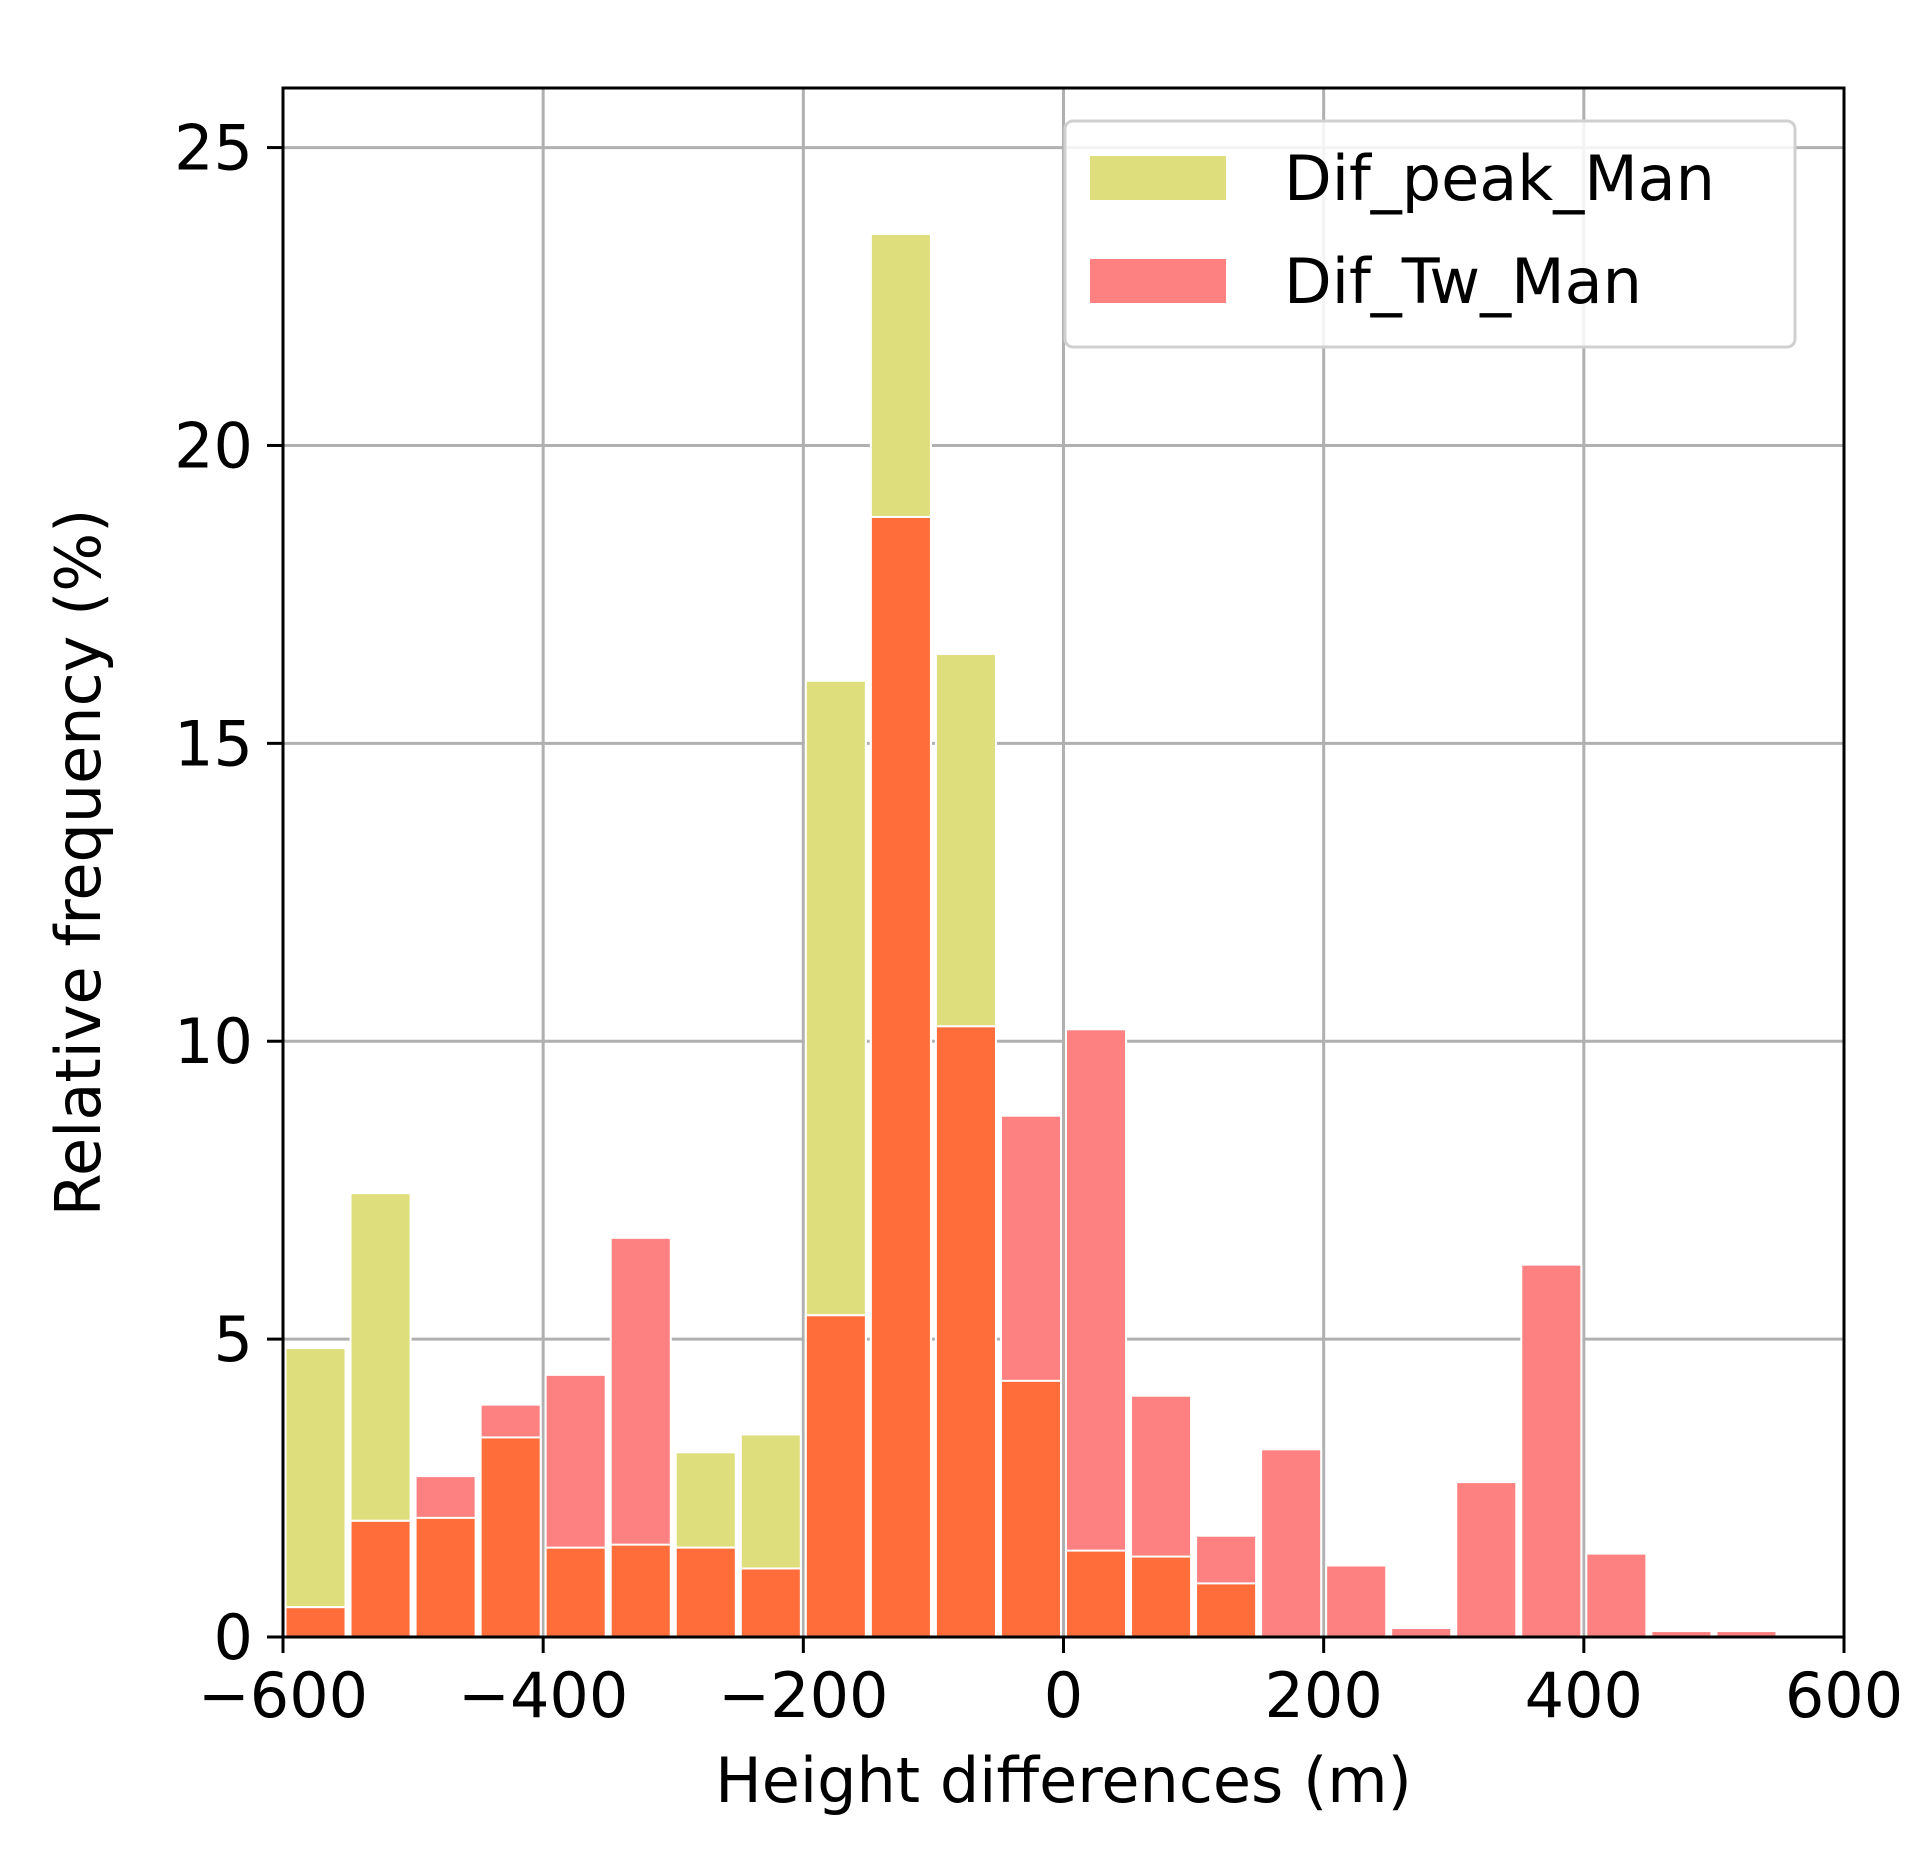 Image resolution: width=1924 pixels, height=1849 pixels. I want to click on x-axis-label: Height differences (m), so click(1063, 1780).